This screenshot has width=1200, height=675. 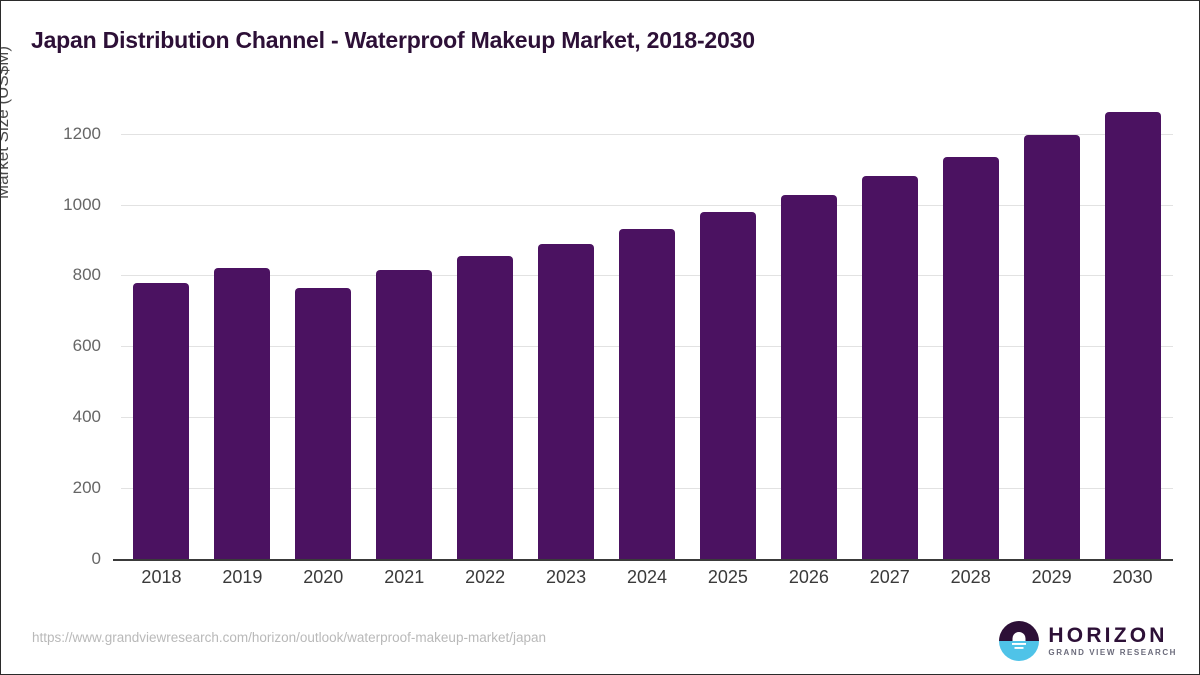 I want to click on x-tick-label: 2024, so click(x=647, y=577).